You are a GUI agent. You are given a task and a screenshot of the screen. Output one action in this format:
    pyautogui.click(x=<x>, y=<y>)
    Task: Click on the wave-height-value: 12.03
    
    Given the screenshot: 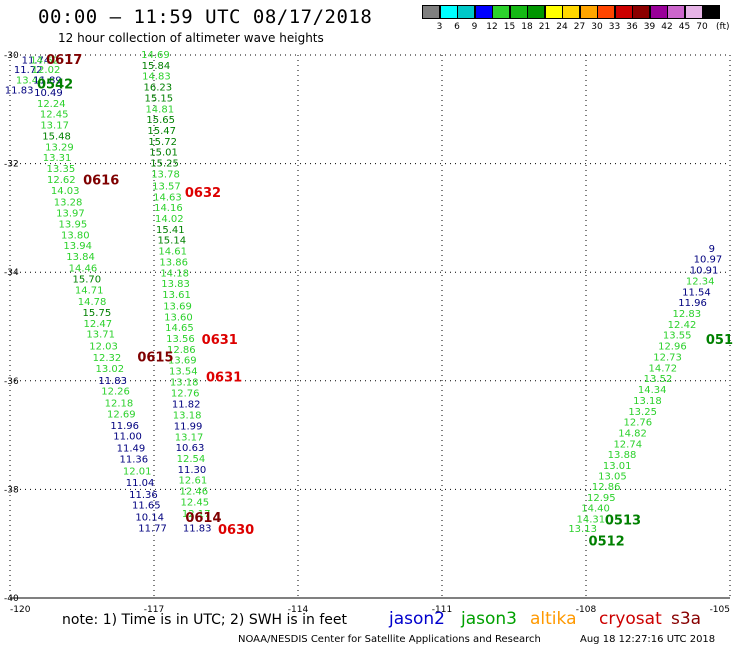 What is the action you would take?
    pyautogui.click(x=103, y=347)
    